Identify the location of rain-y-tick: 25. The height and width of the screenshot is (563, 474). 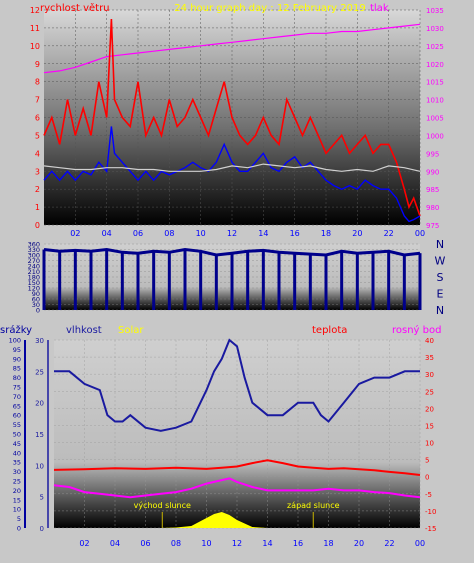
(17, 482).